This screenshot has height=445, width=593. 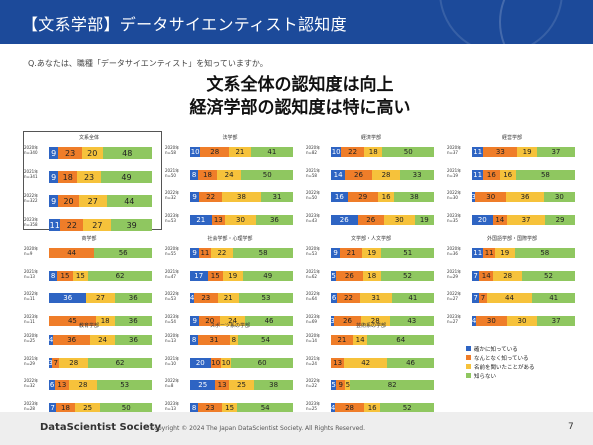 I want to click on row-label: 2020年 n=340, so click(x=36, y=150).